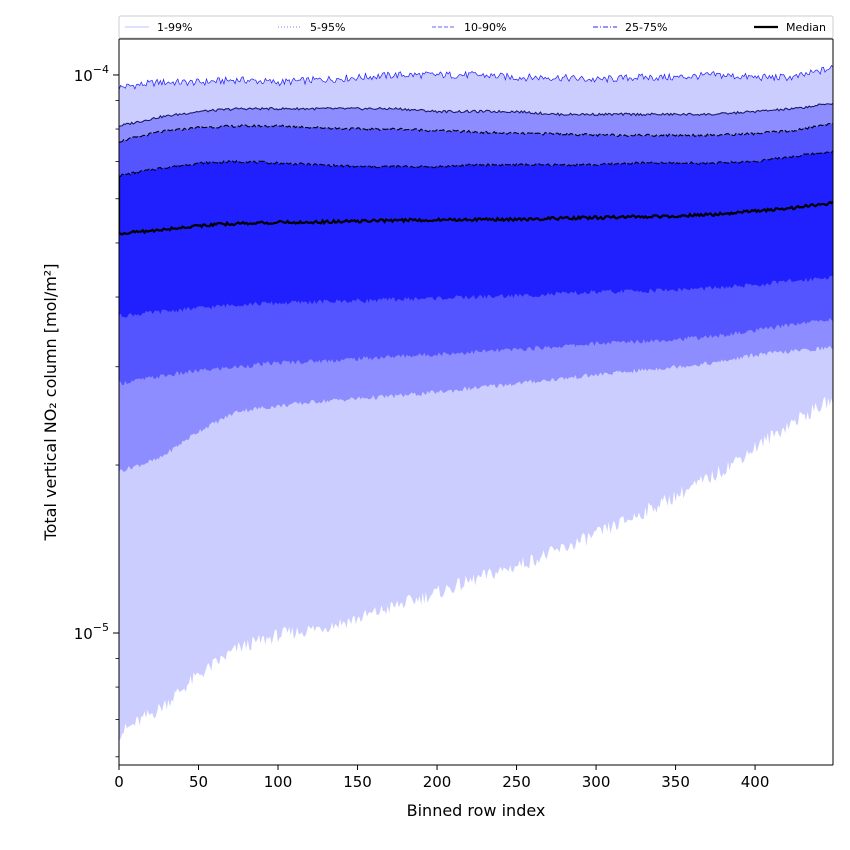 This screenshot has height=850, width=850. What do you see at coordinates (476, 164) in the screenshot?
I see `band-upper-edge-25-75pct` at bounding box center [476, 164].